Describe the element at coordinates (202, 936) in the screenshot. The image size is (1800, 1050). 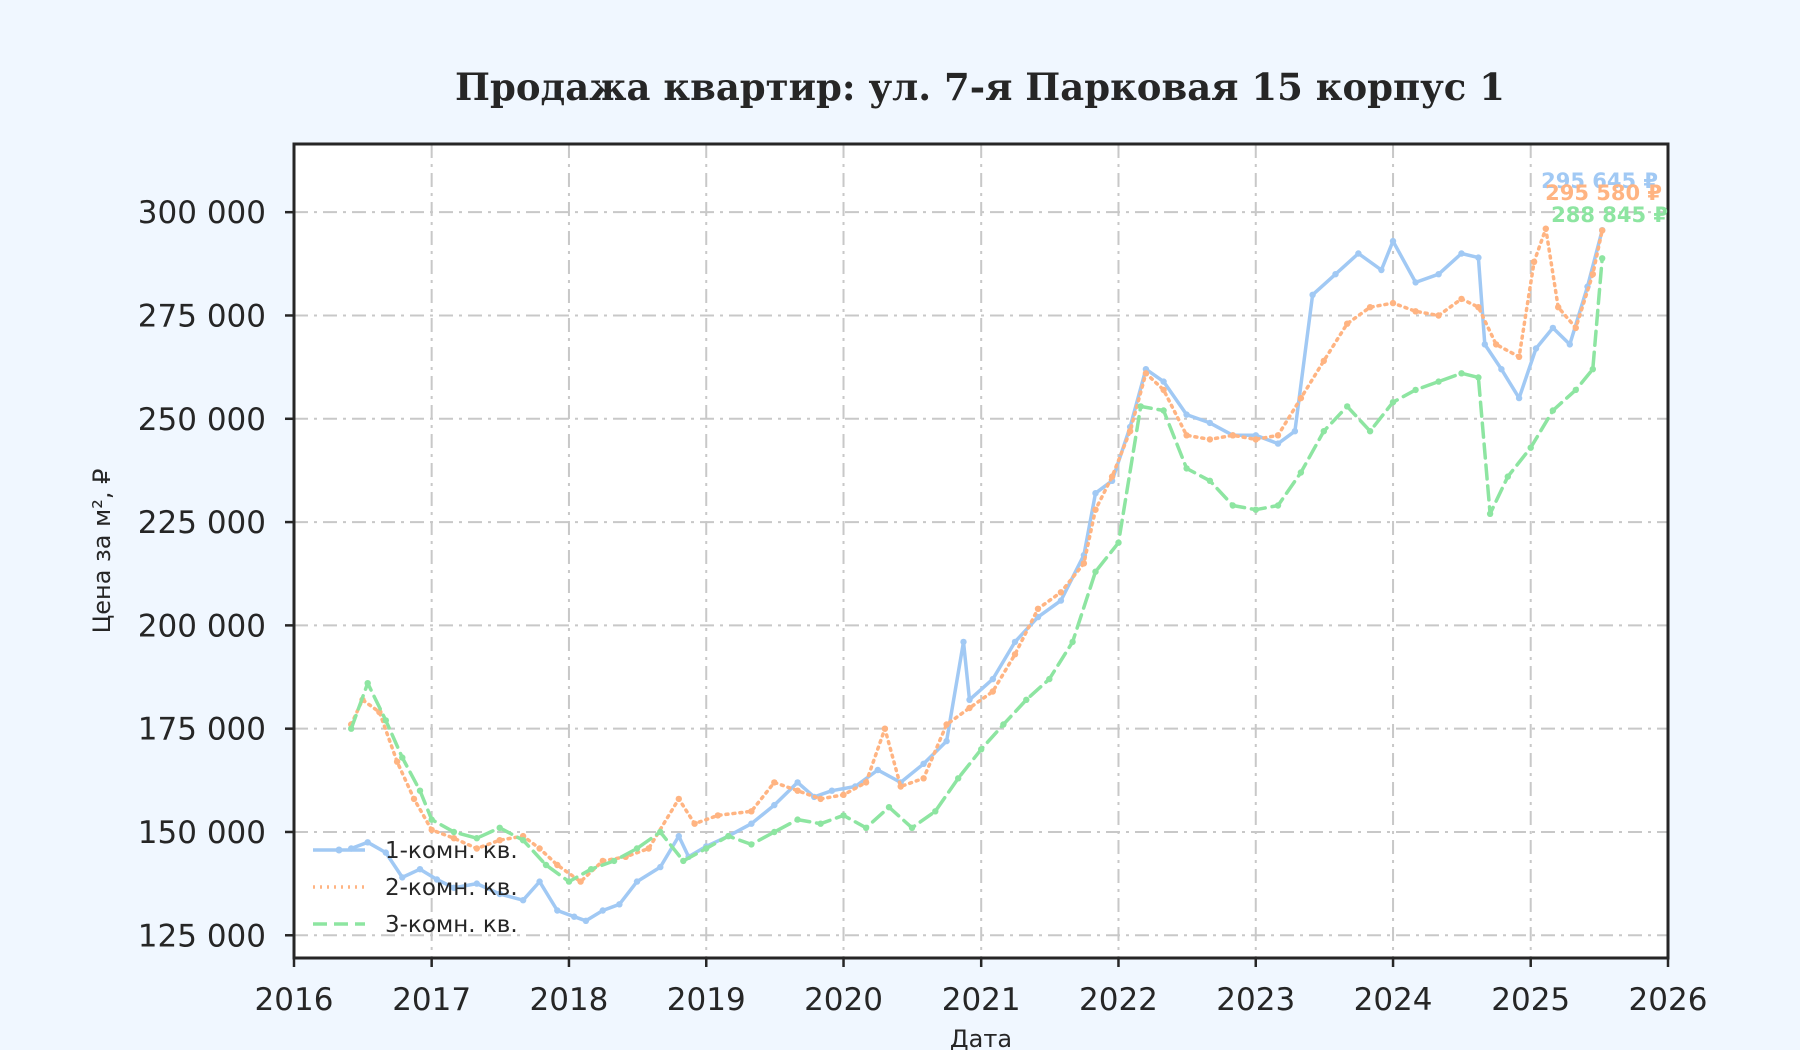
I see `y-tick-label: 125 000` at that location.